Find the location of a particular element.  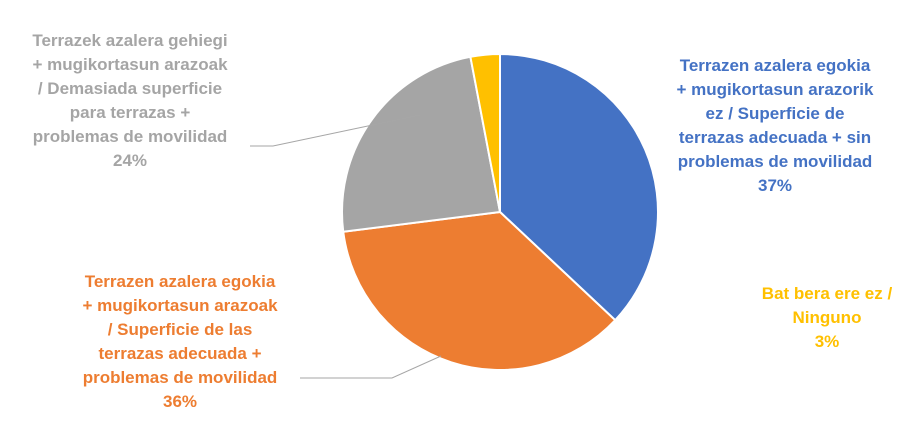

pie-slice-orange is located at coordinates (479, 290).